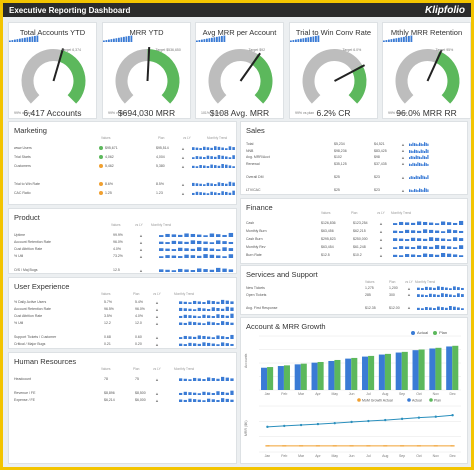 The image size is (474, 470). What do you see at coordinates (268, 394) in the screenshot?
I see `x-tick-label: Jan` at bounding box center [268, 394].